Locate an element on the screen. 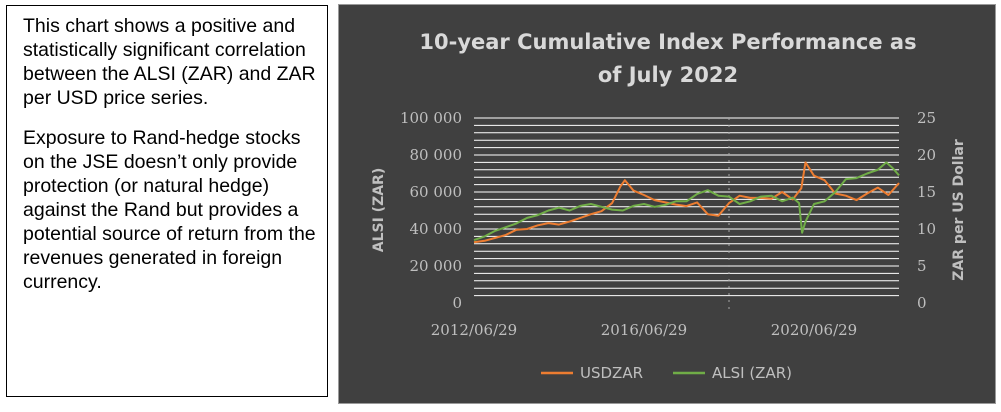 The width and height of the screenshot is (1001, 412). x-tick-label: 2016/06/29 is located at coordinates (644, 330).